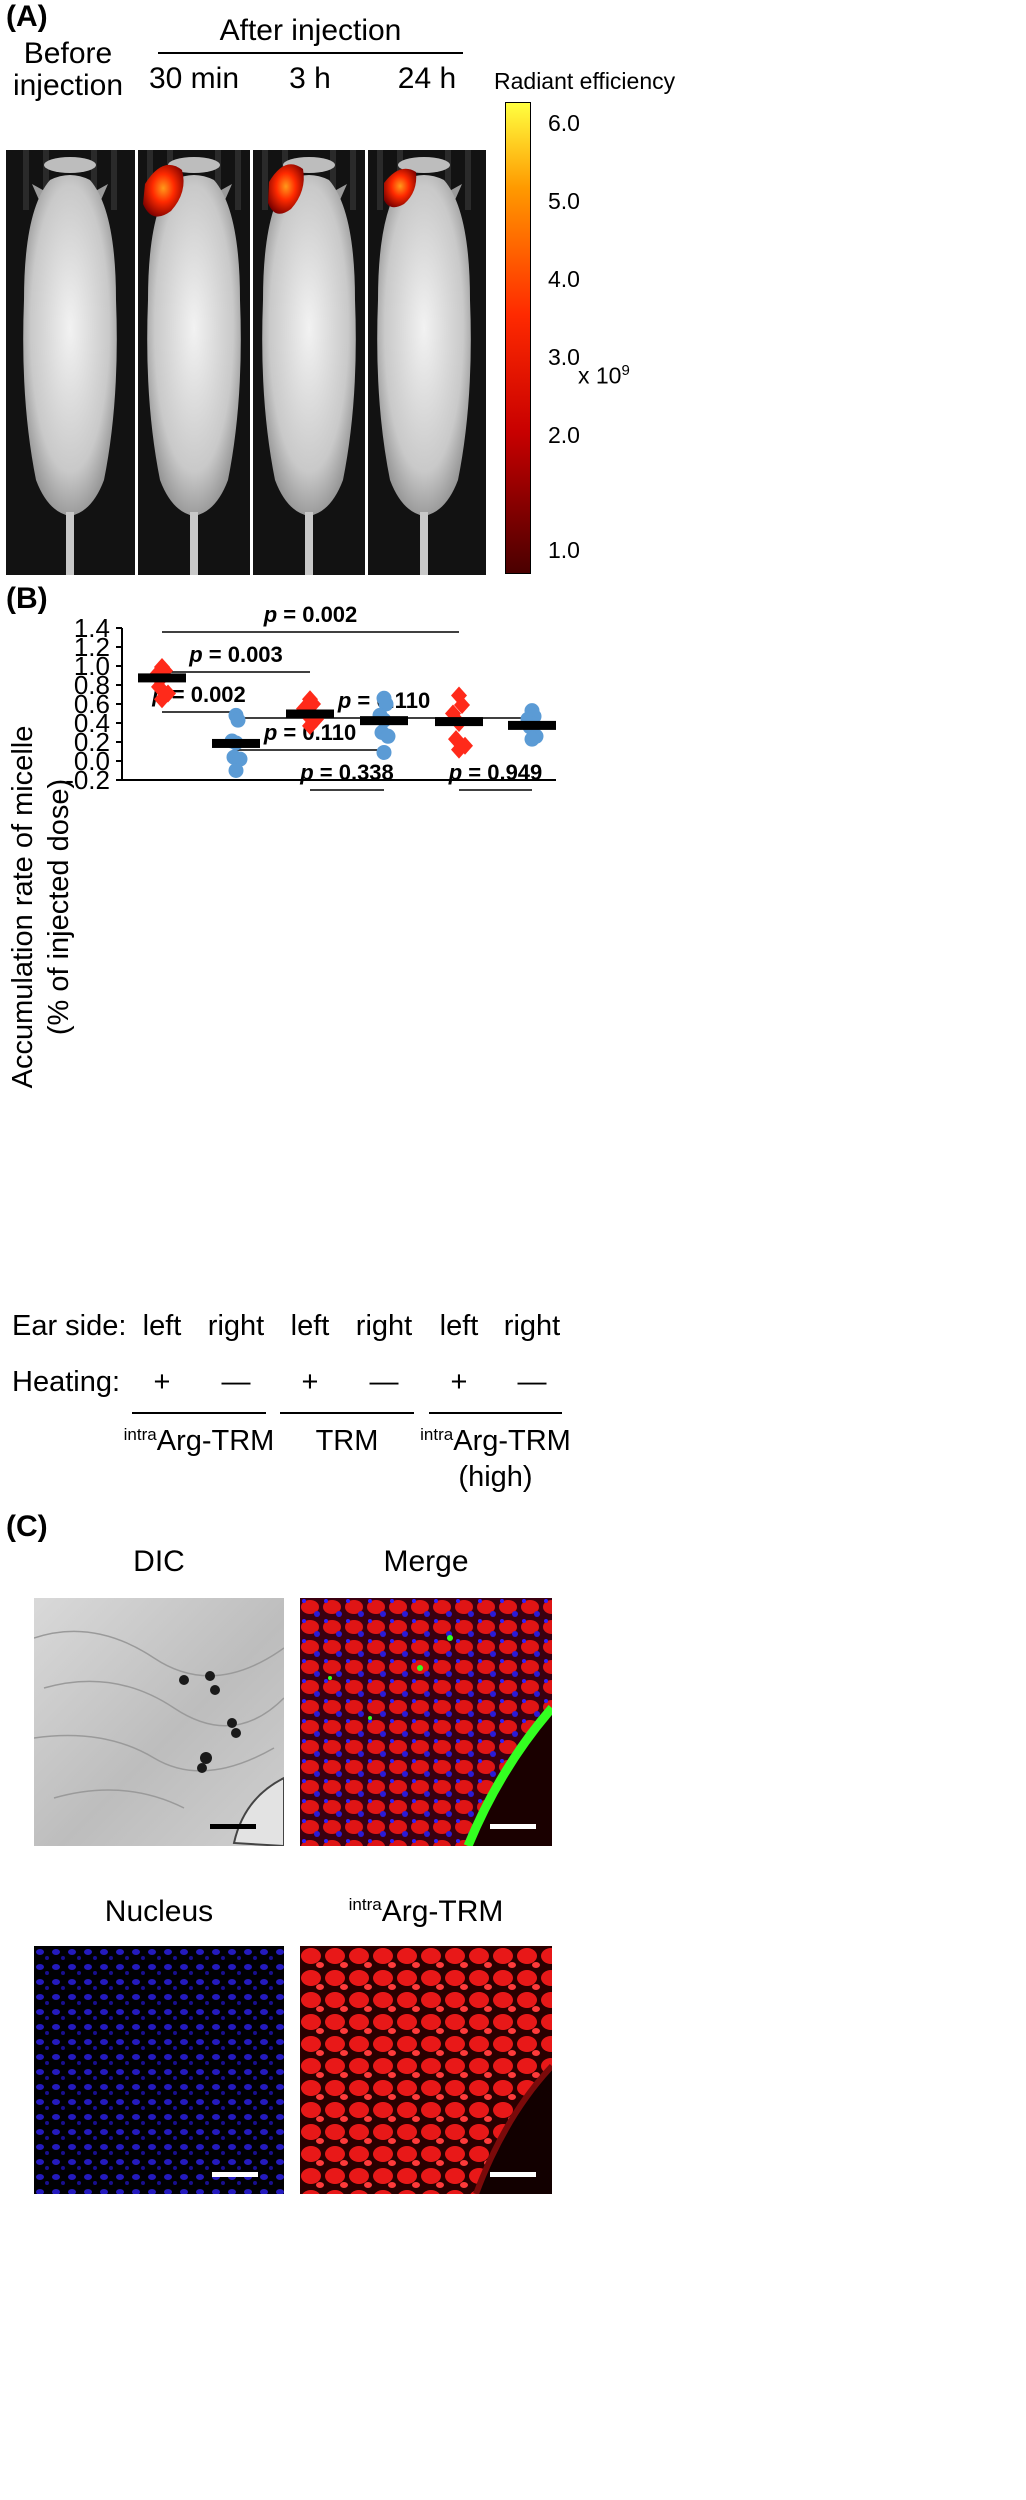 This screenshot has width=1026, height=2500. I want to click on time-label-3h: 3 h, so click(310, 78).